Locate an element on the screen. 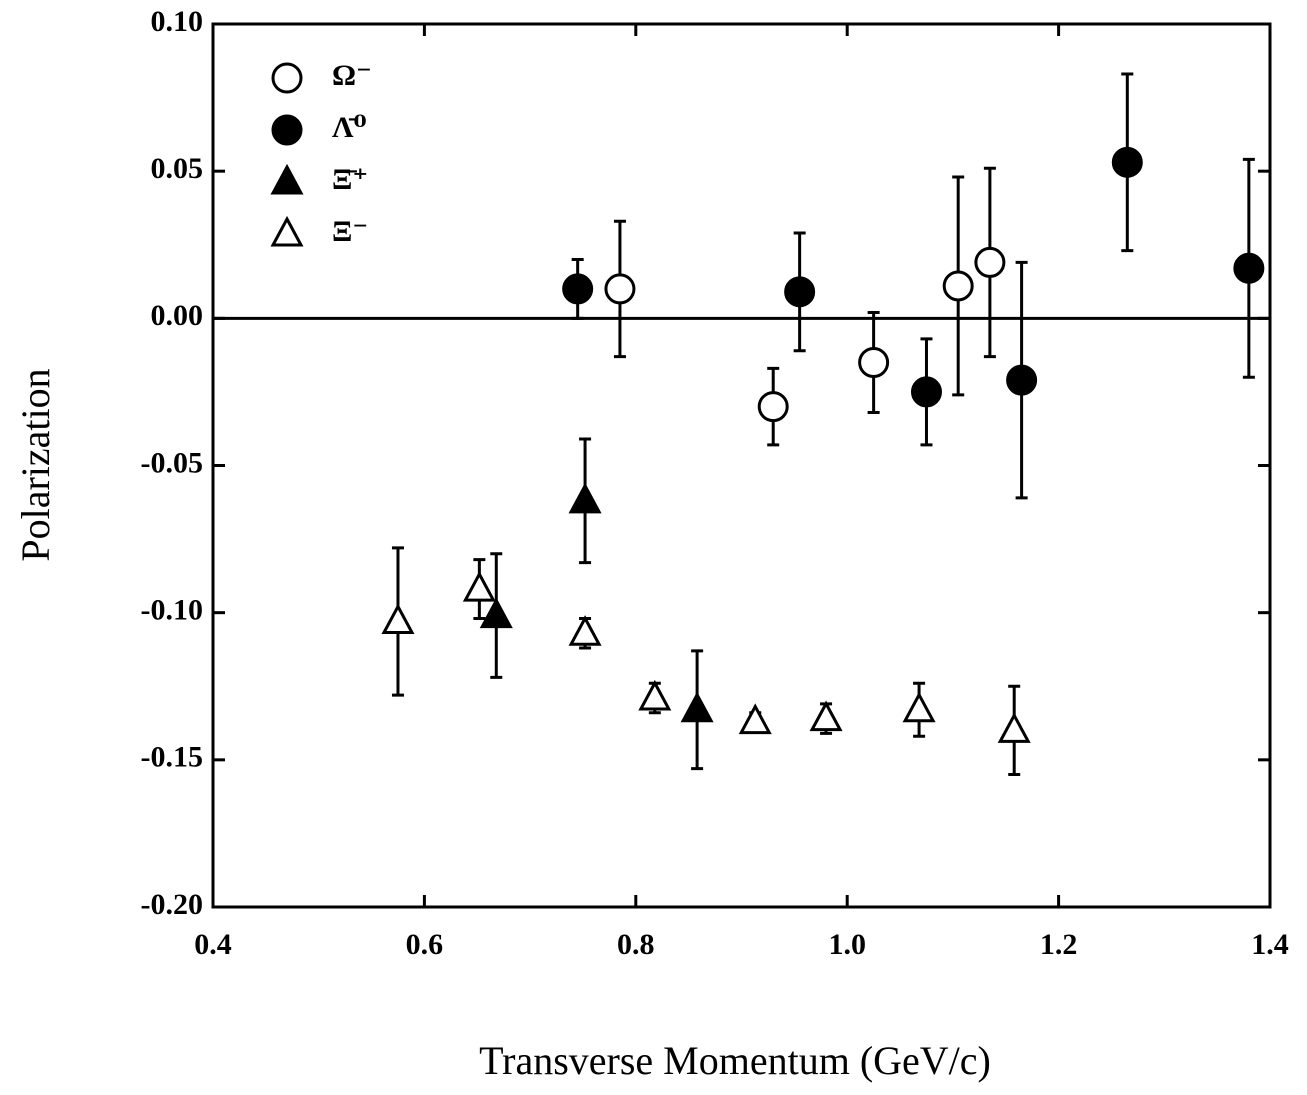  y-tick-label: -0.20 is located at coordinates (172, 904).